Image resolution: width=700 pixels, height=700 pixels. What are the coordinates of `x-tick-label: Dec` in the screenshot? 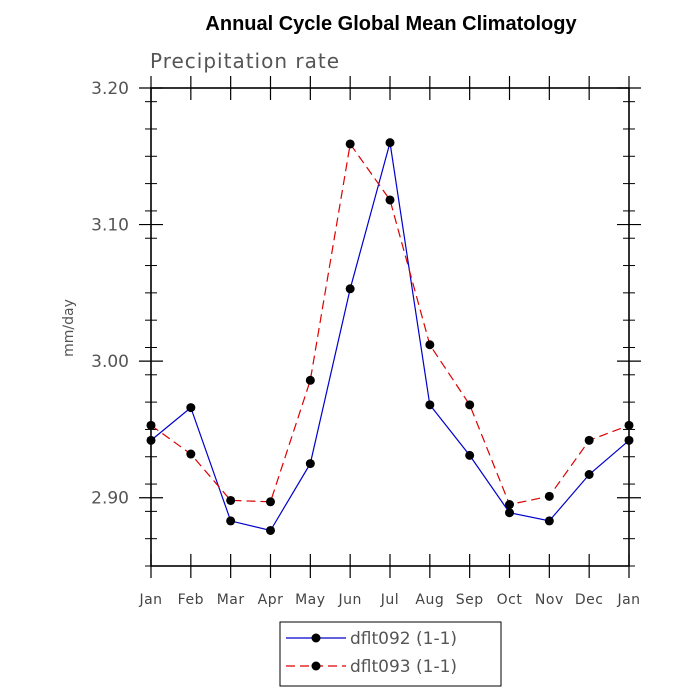 It's located at (589, 600).